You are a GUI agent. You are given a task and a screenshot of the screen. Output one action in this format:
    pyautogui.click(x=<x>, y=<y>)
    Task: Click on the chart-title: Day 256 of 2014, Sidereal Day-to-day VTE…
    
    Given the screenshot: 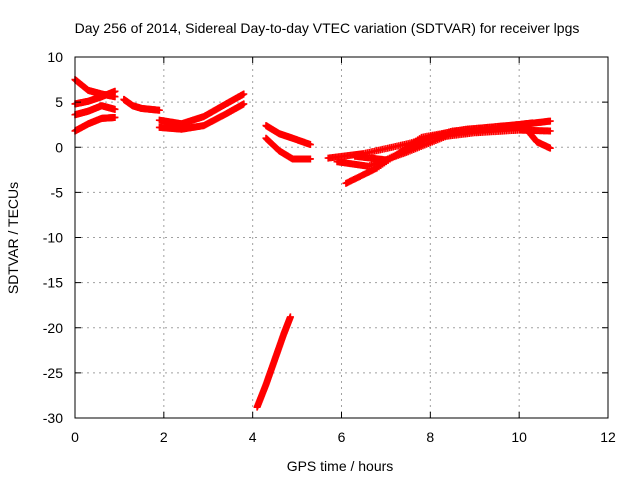 What is the action you would take?
    pyautogui.click(x=327, y=28)
    